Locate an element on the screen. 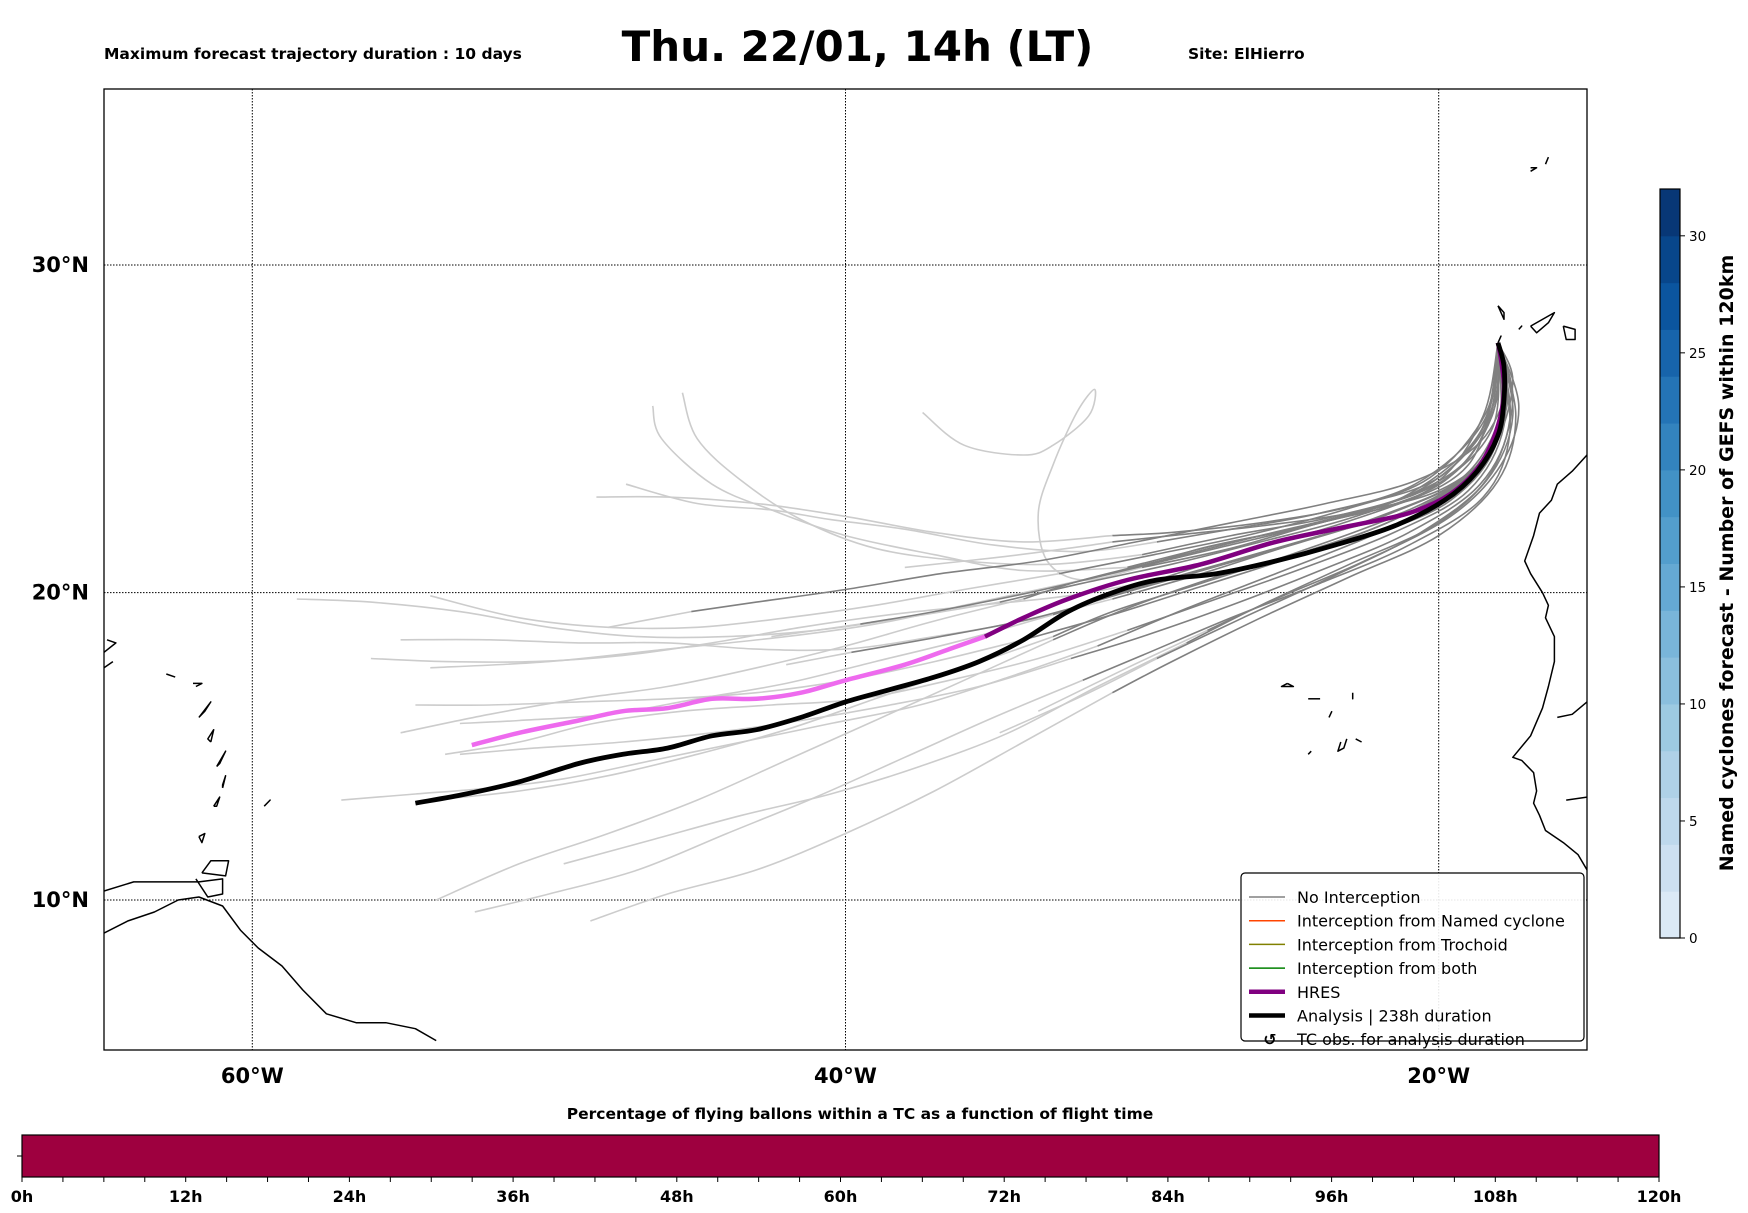 The width and height of the screenshot is (1748, 1213). lat-tick-label: 30°N is located at coordinates (60, 265).